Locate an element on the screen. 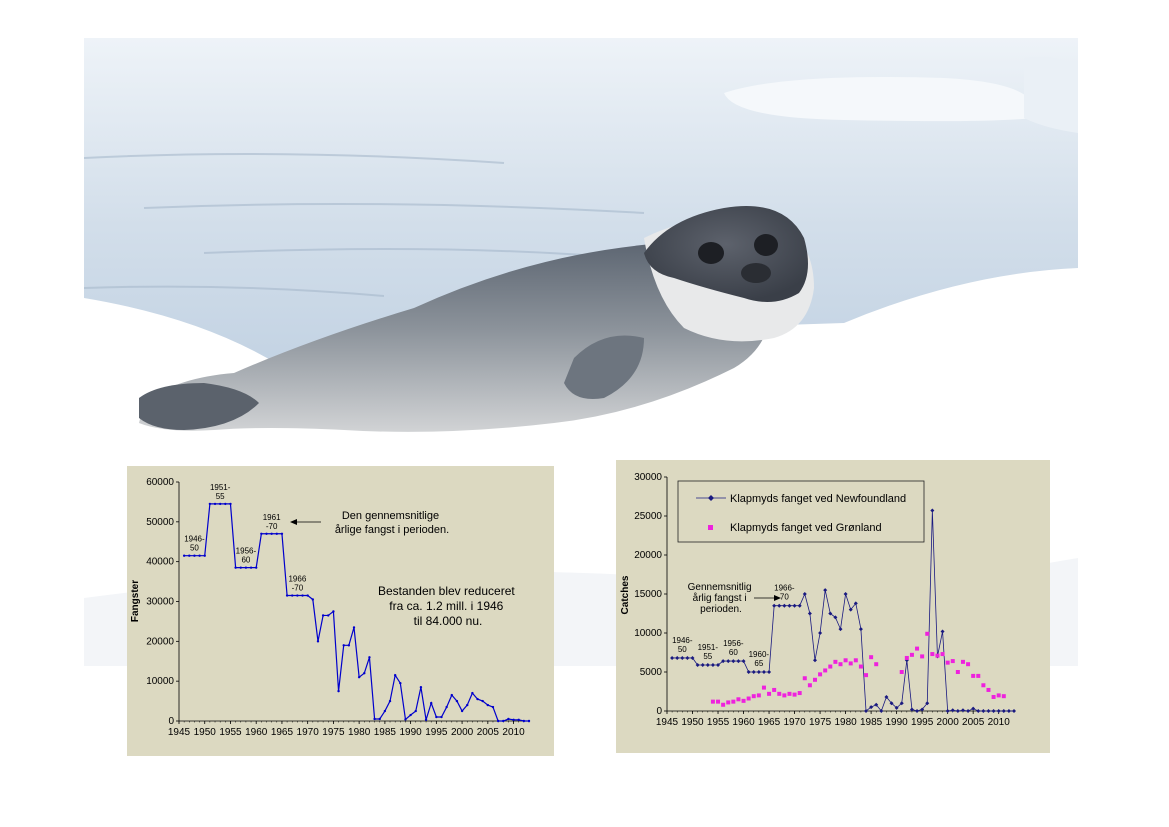 Image resolution: width=1169 pixels, height=827 pixels. x-tick-label: 1990 is located at coordinates (897, 722).